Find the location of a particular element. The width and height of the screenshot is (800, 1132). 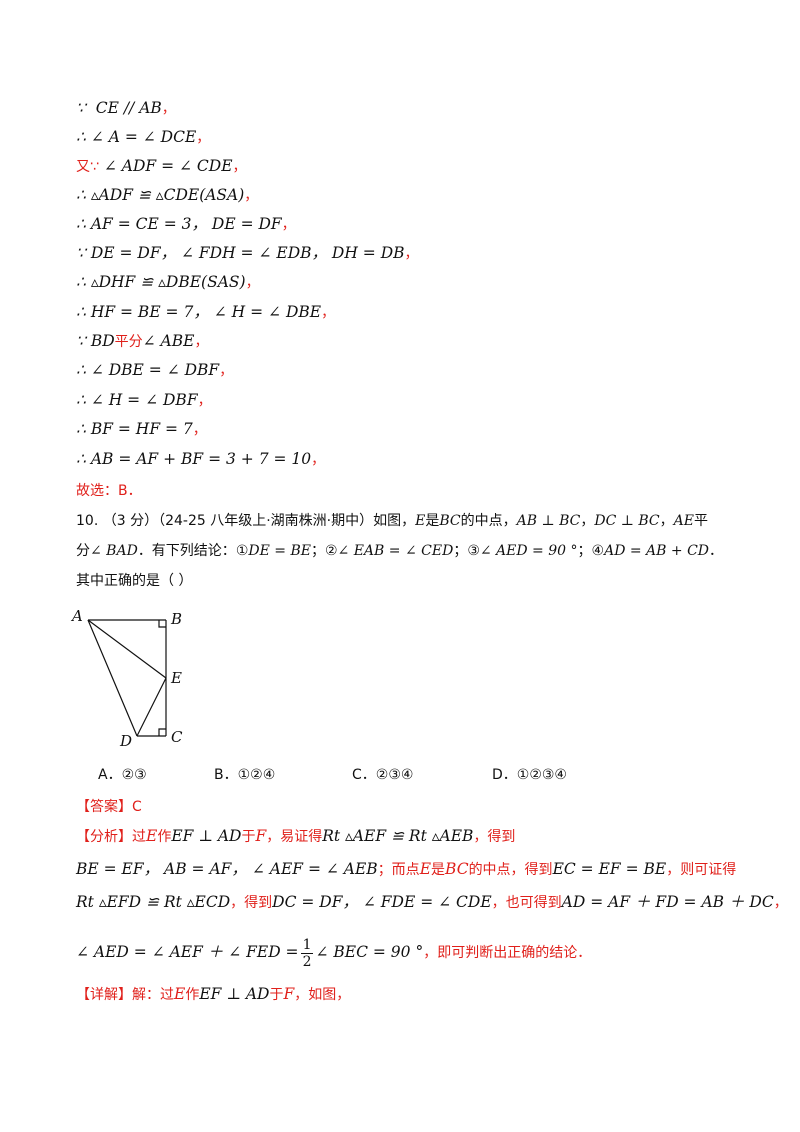

question-score: （3 分） is located at coordinates (130, 521).